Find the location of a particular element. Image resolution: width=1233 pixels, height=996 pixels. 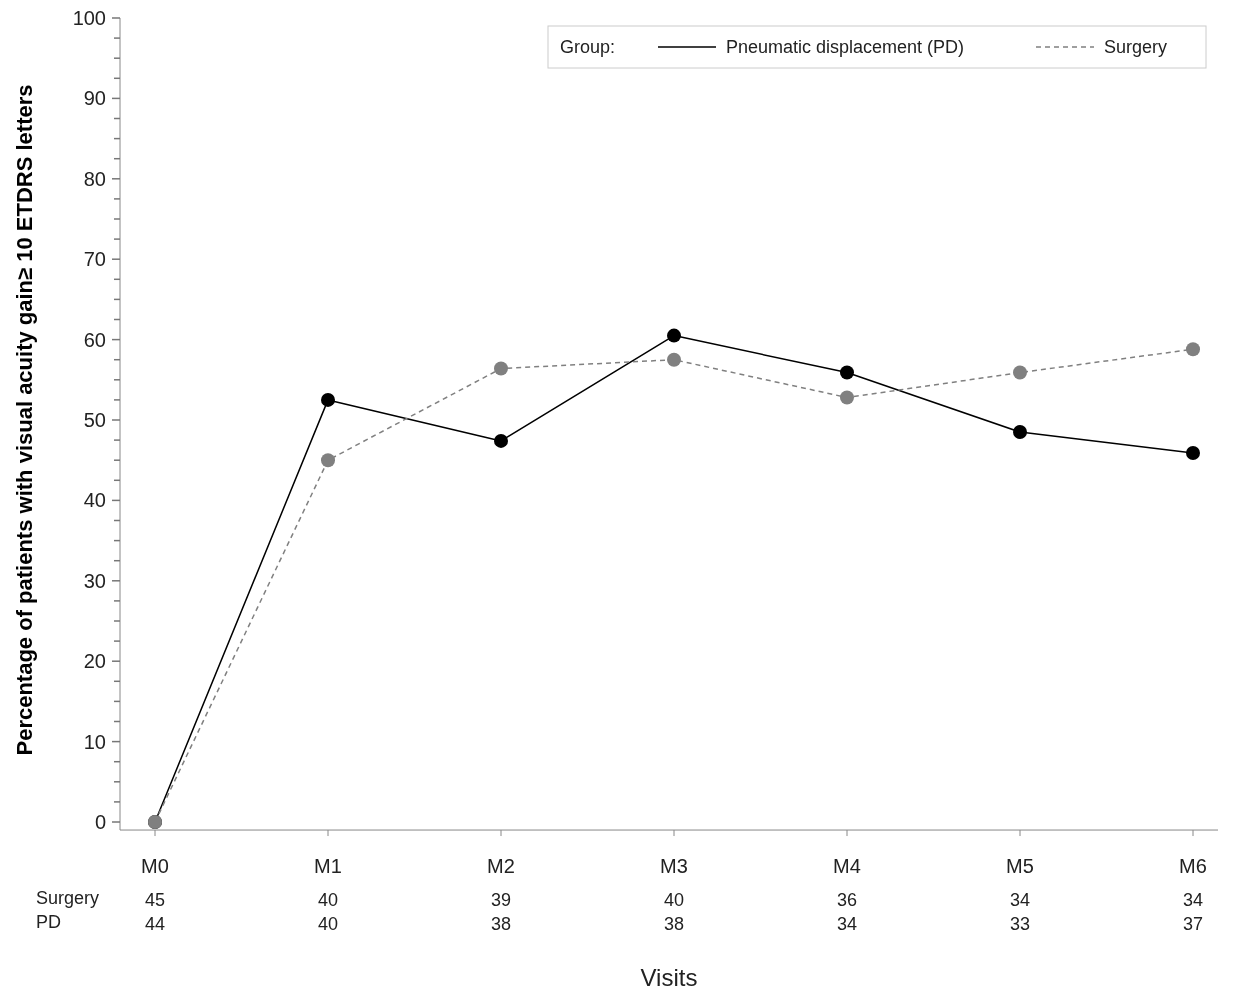

x-axis-title: Visits is located at coordinates (669, 977).